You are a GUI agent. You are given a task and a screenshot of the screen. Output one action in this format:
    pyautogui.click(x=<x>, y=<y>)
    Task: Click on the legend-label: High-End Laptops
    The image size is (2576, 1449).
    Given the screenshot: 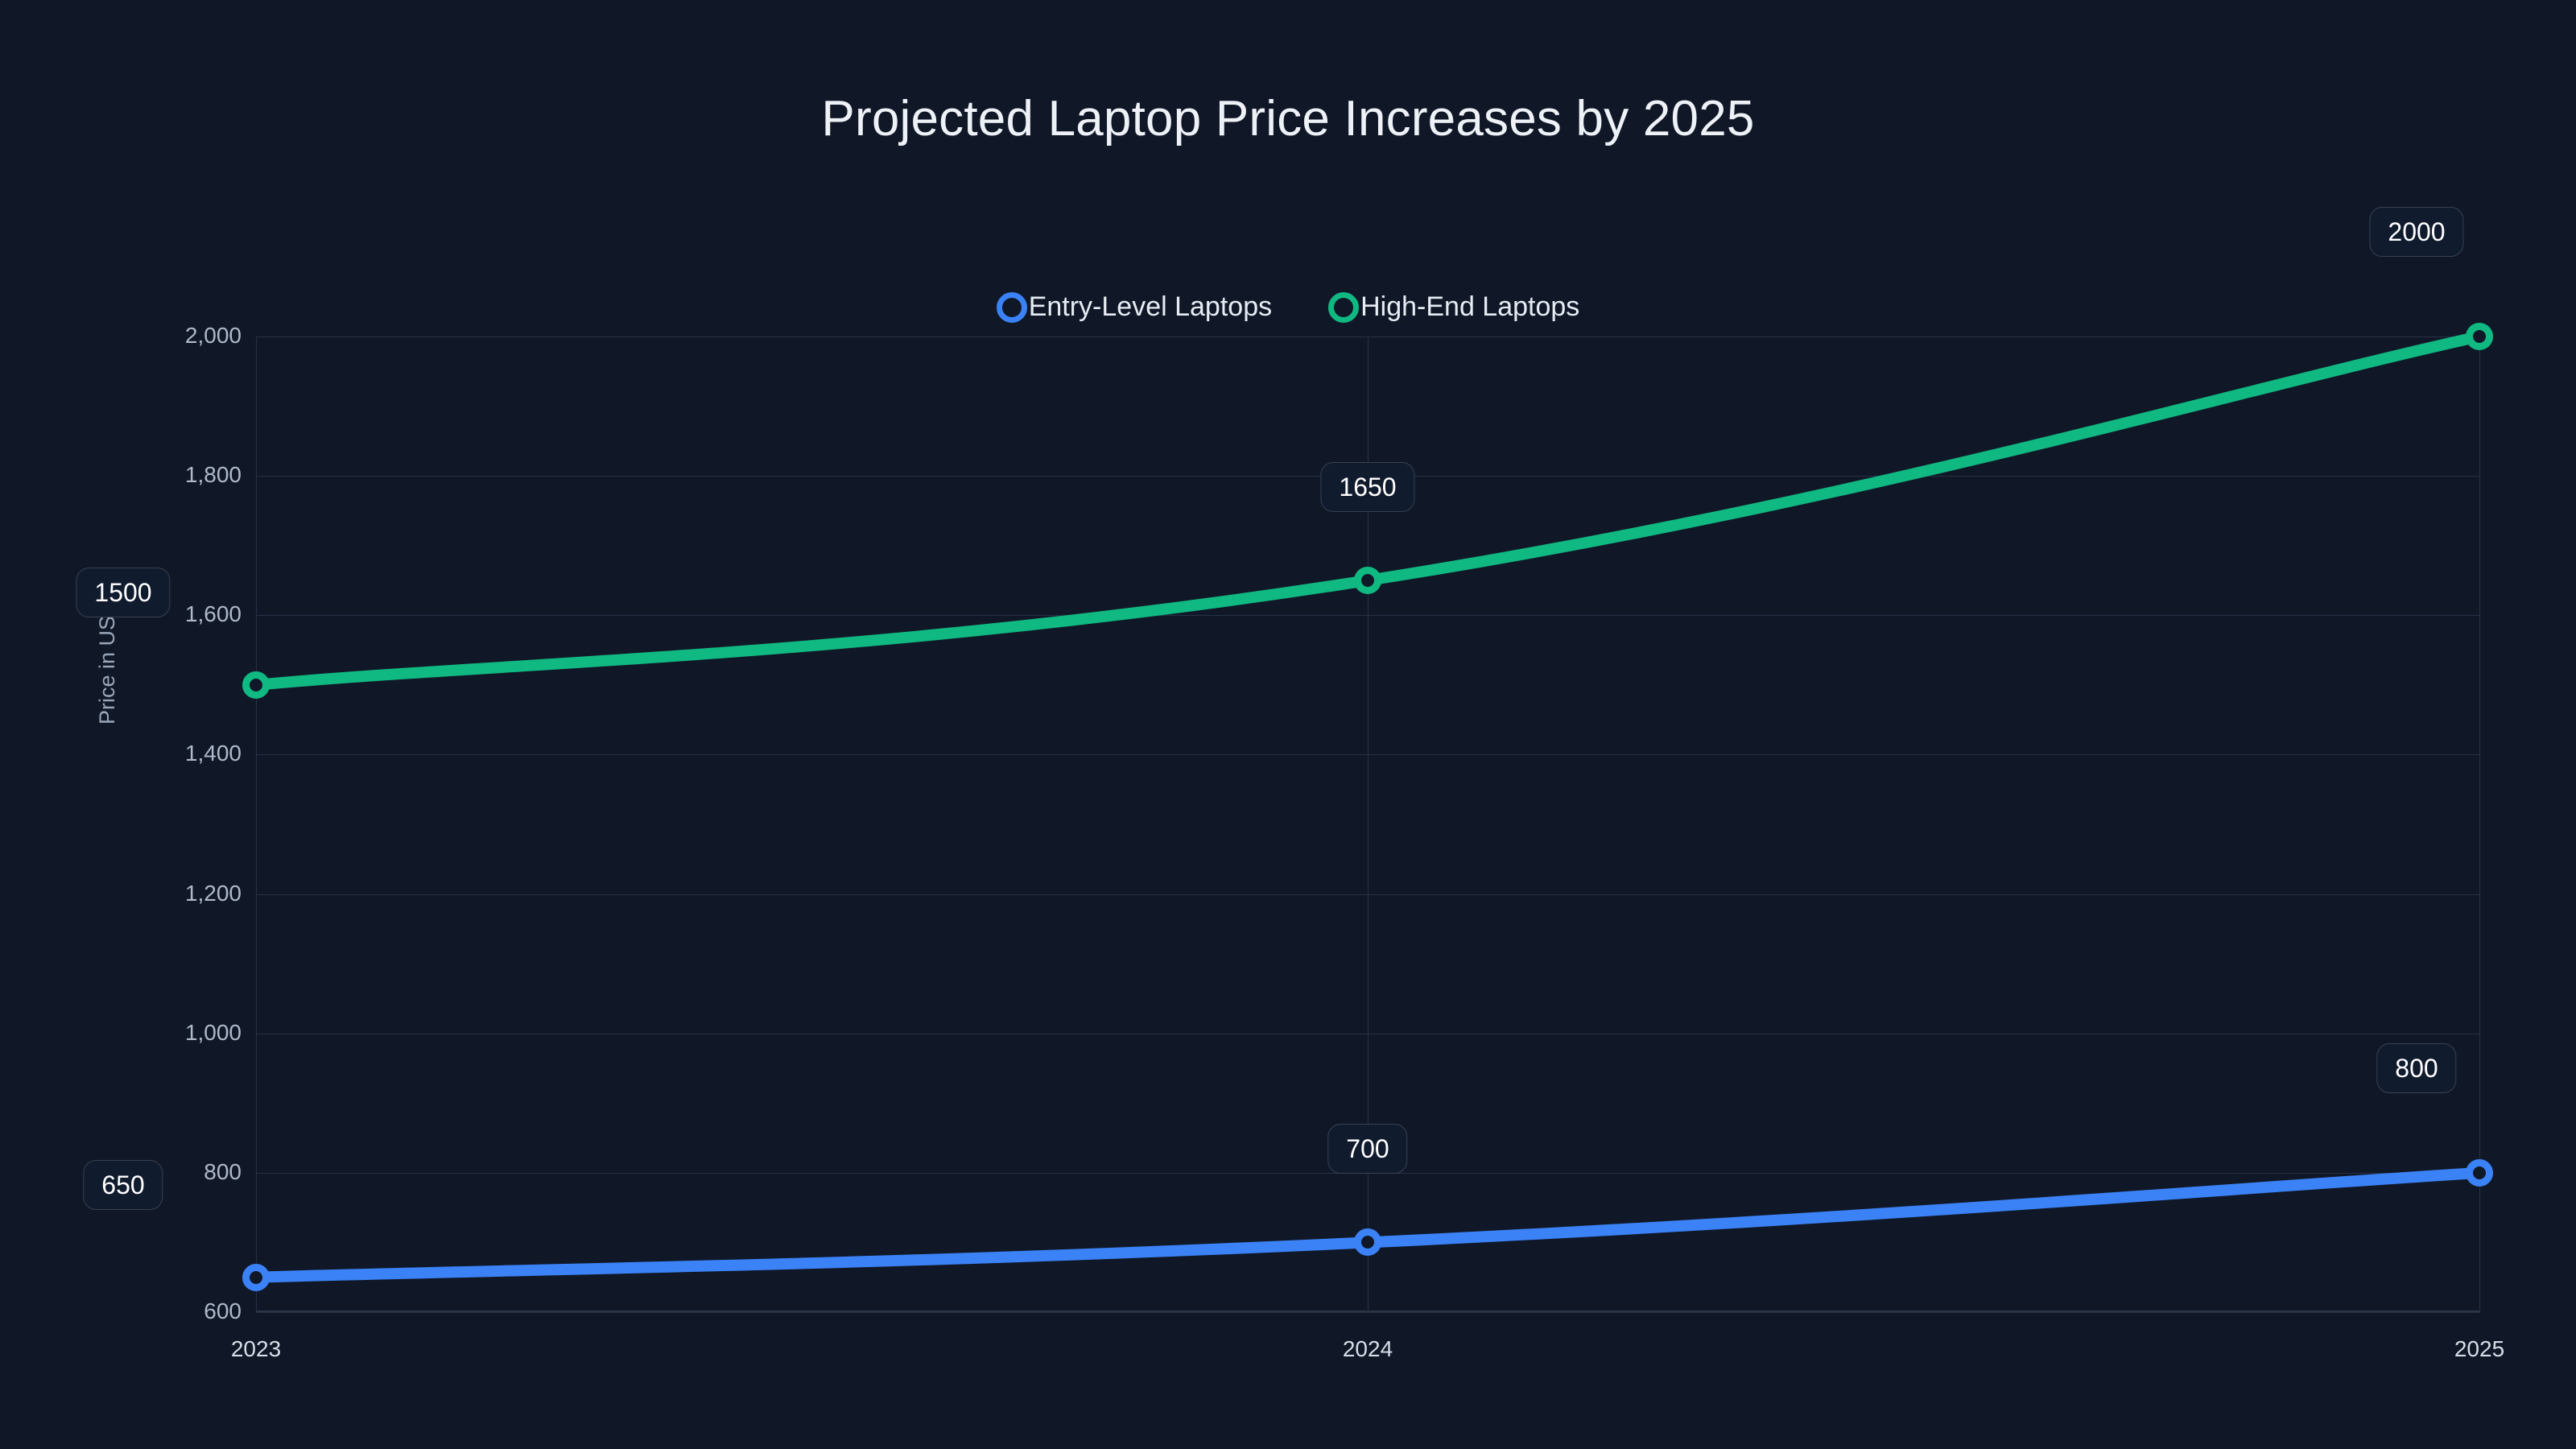 What is the action you would take?
    pyautogui.click(x=1470, y=306)
    